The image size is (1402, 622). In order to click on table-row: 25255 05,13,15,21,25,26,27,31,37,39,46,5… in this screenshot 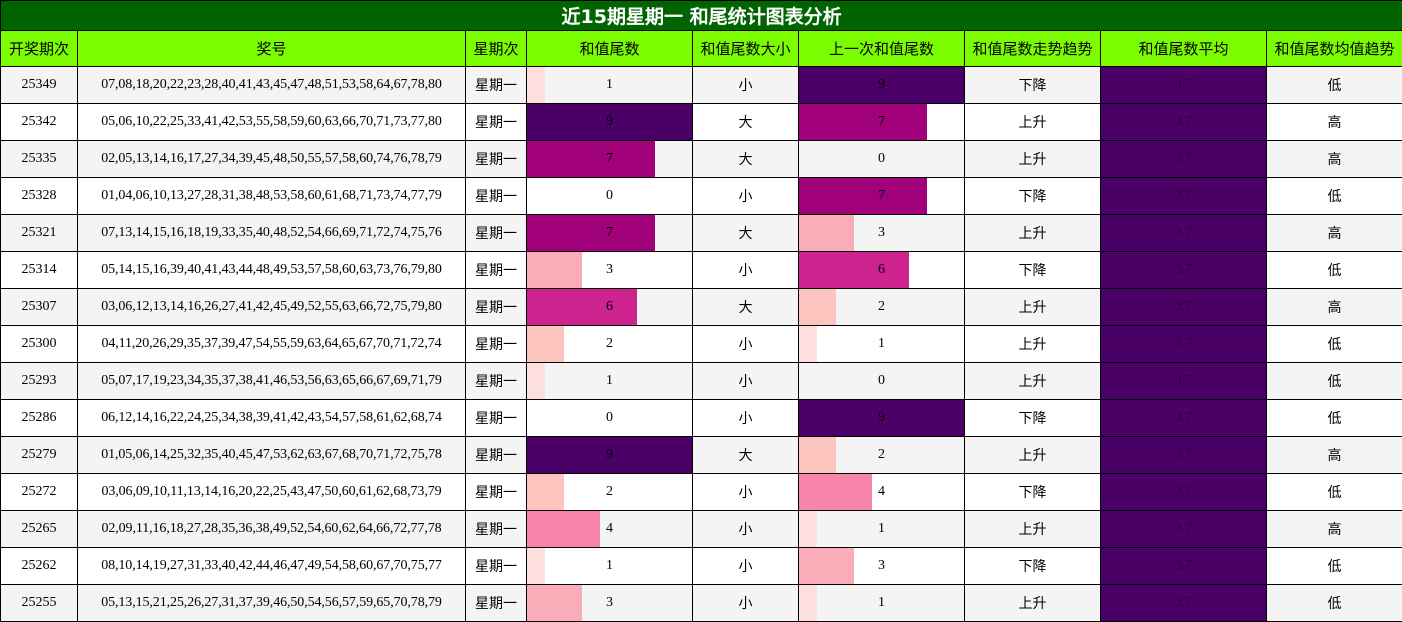, I will do `click(701, 603)`.